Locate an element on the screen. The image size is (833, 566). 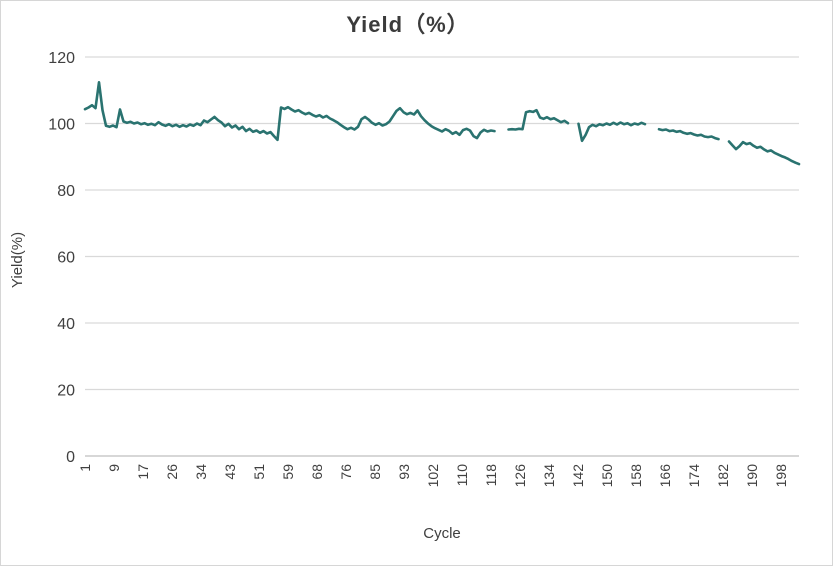
x-tick-label: 43 is located at coordinates (230, 472).